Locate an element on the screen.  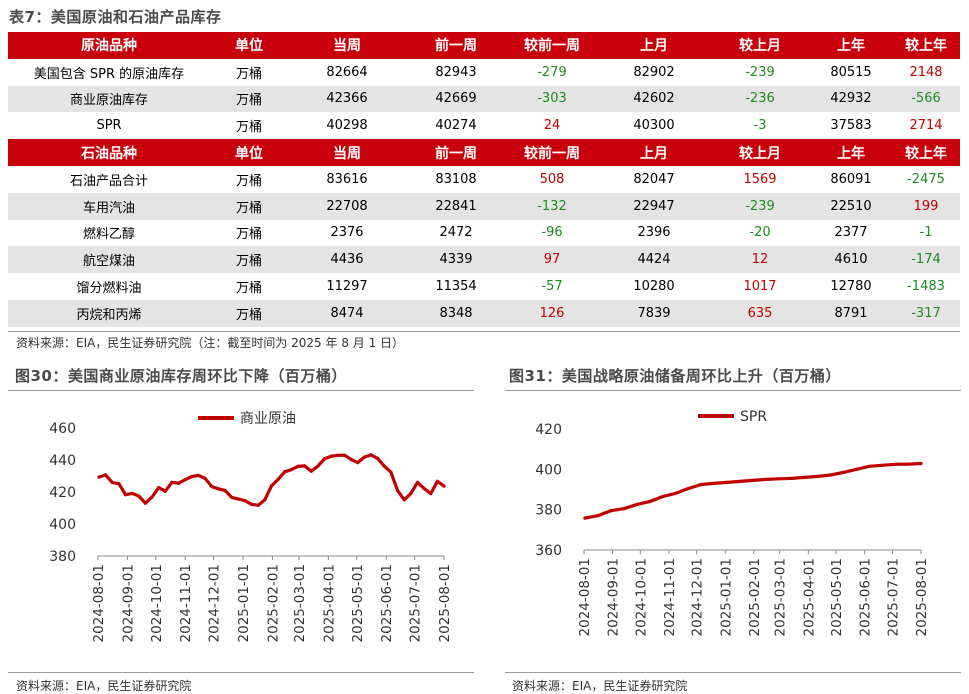
table-cell: 4424 is located at coordinates (654, 260).